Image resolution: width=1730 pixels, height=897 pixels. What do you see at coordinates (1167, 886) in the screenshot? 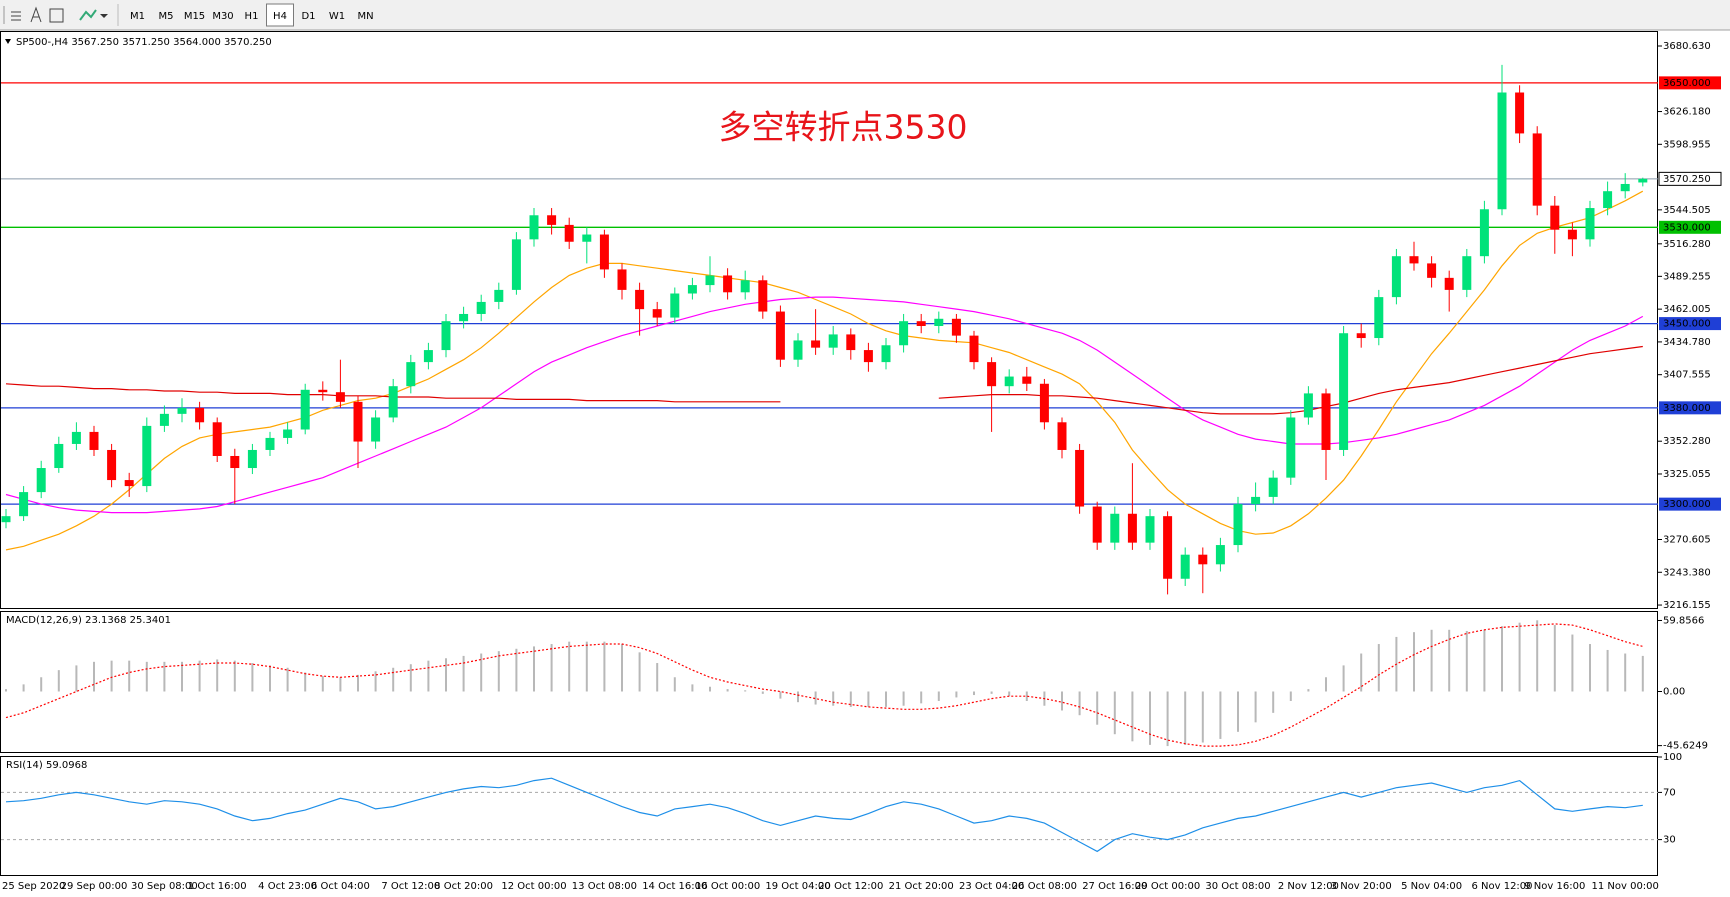
I see `x-tick-label: 29 Oct 00:00` at bounding box center [1167, 886].